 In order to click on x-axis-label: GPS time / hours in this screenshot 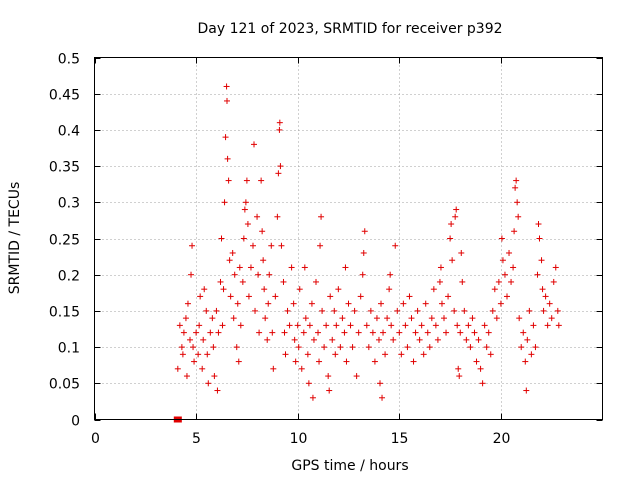, I will do `click(349, 466)`.